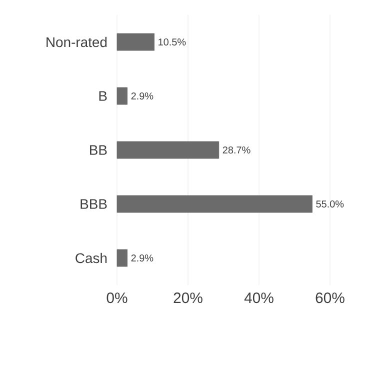  I want to click on x-tick-label: 60%, so click(330, 298).